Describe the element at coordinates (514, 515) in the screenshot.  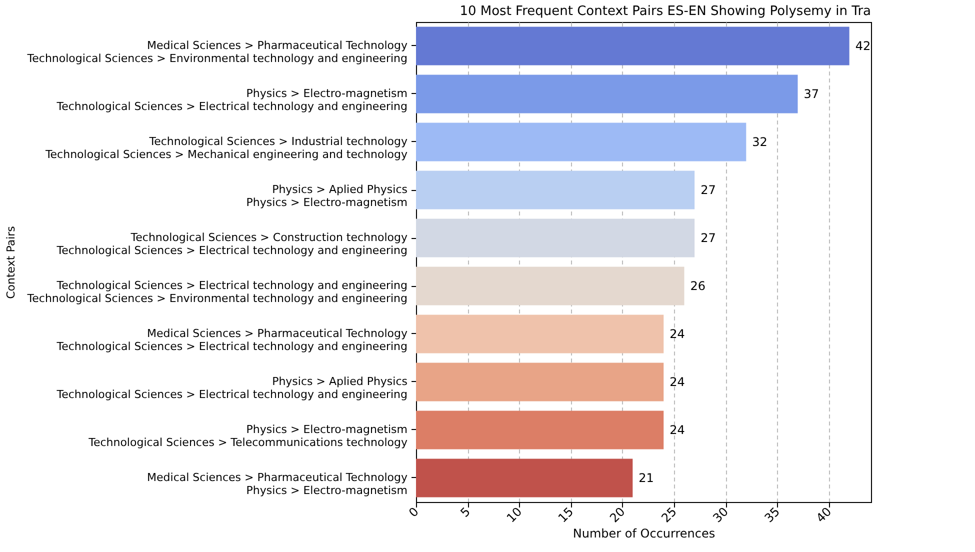
I see `x-tick-label: 10` at that location.